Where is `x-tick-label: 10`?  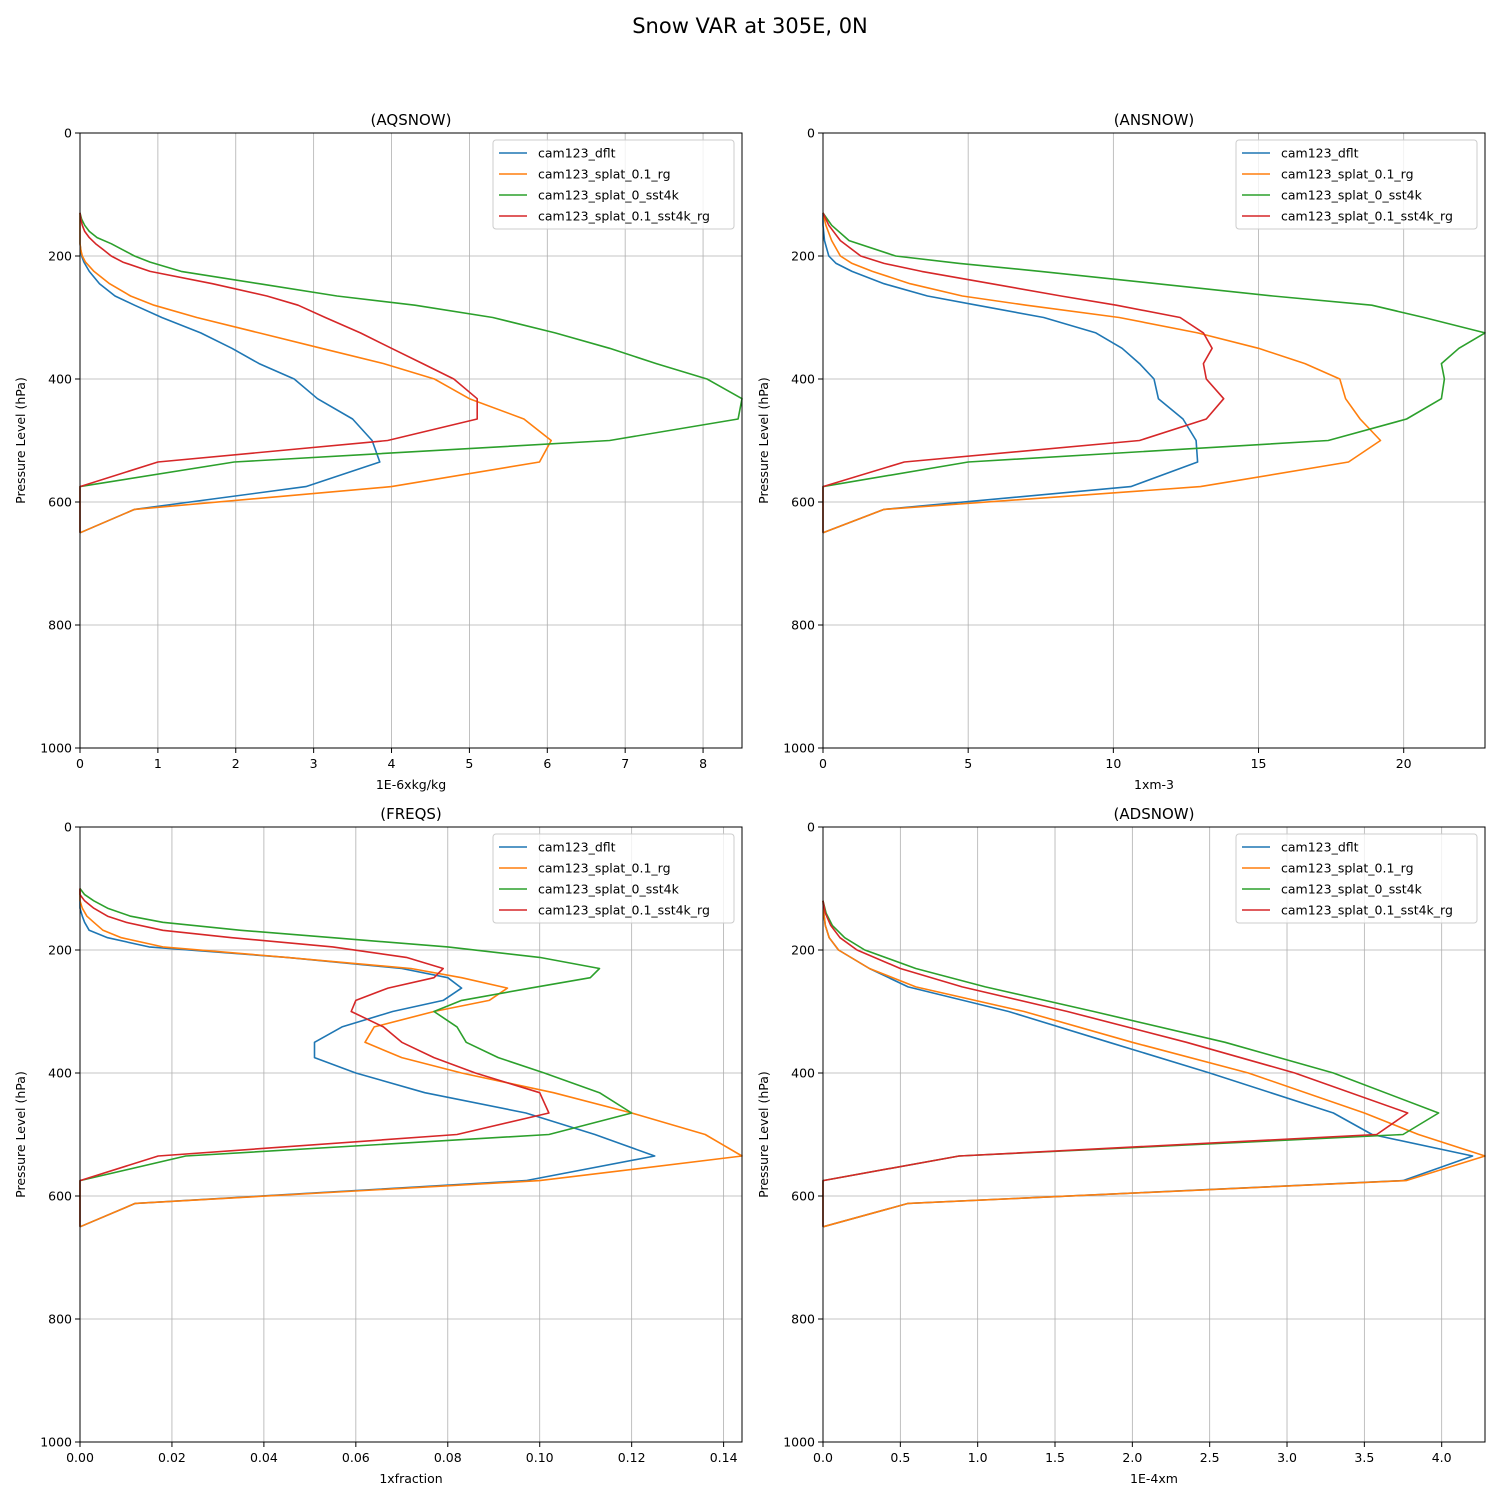 x-tick-label: 10 is located at coordinates (1113, 763).